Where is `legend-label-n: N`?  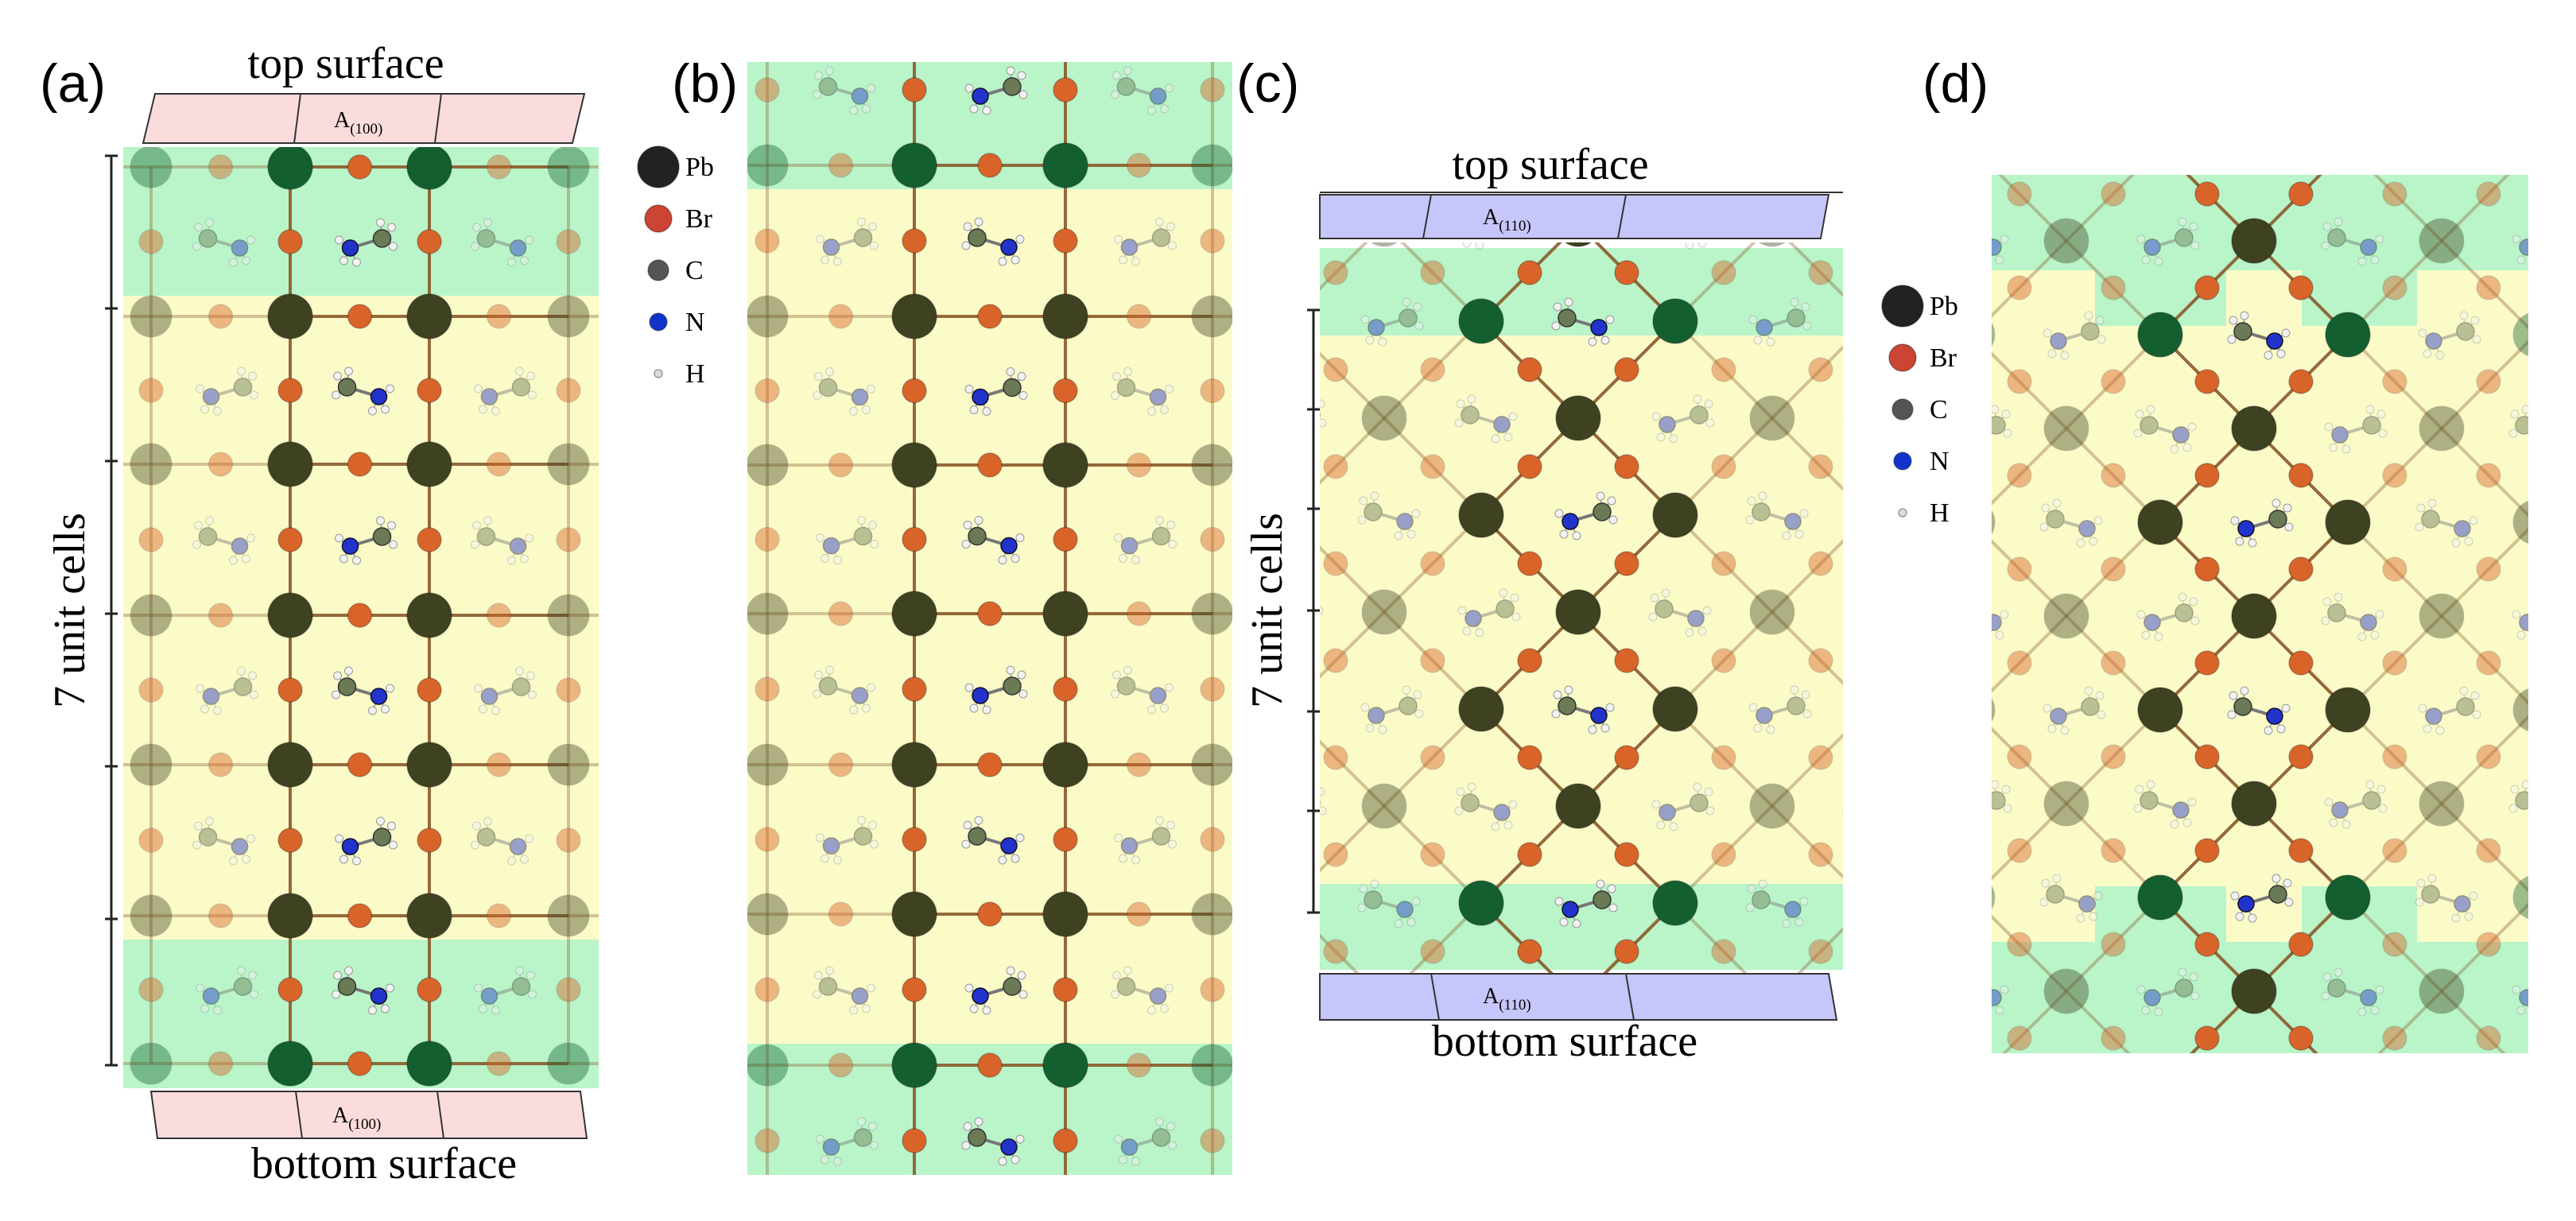 legend-label-n: N is located at coordinates (695, 322).